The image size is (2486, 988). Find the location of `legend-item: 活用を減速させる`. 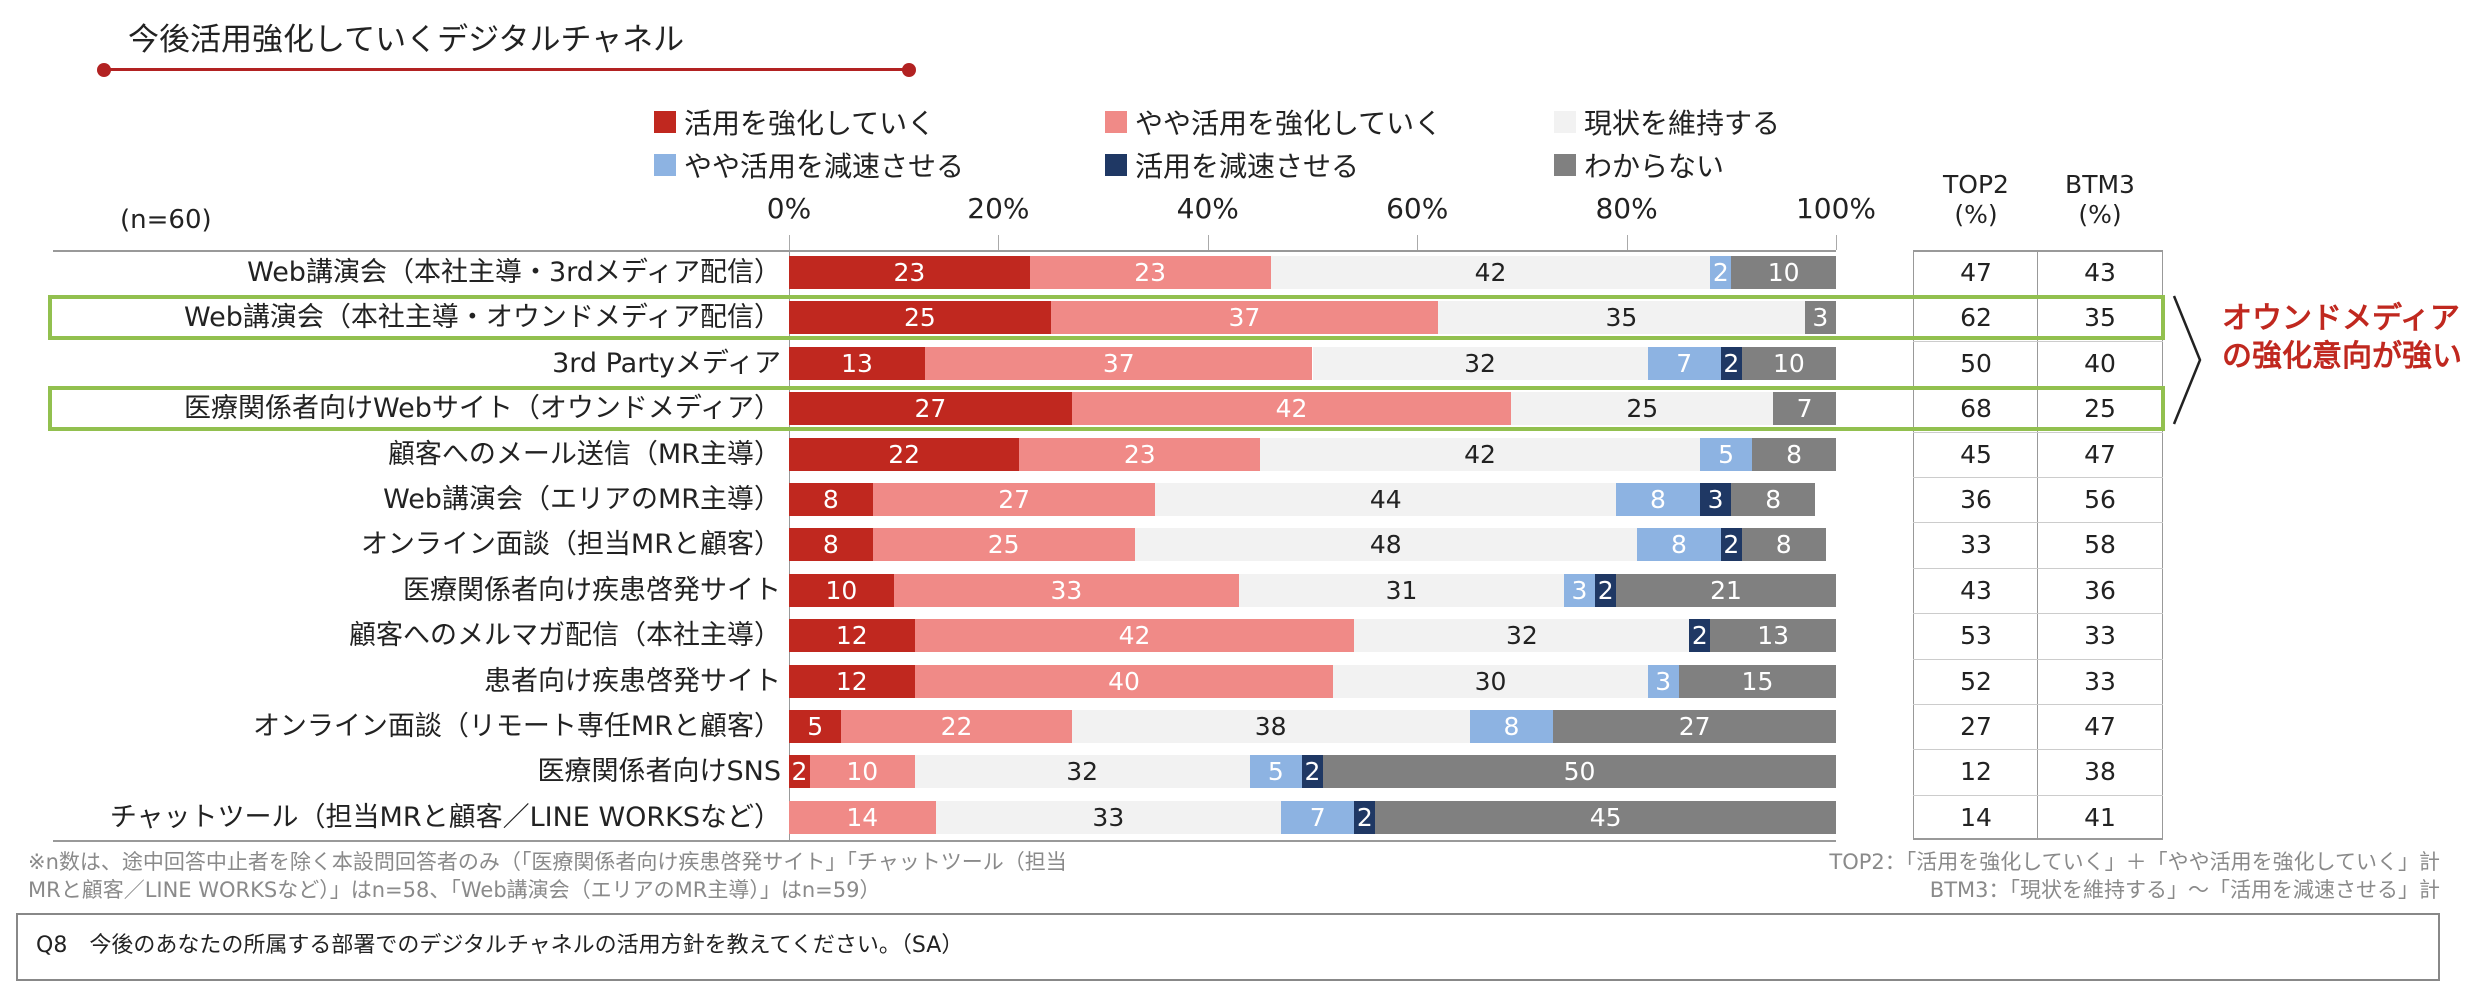

legend-item: 活用を減速させる is located at coordinates (1232, 165).